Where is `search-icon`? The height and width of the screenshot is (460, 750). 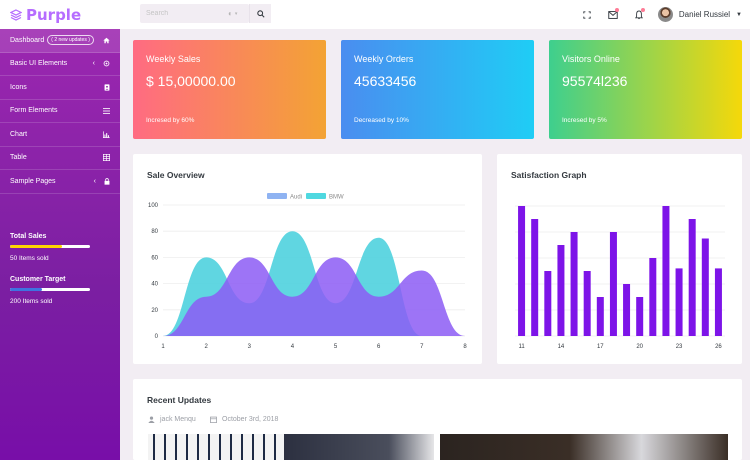
search-icon is located at coordinates (260, 13).